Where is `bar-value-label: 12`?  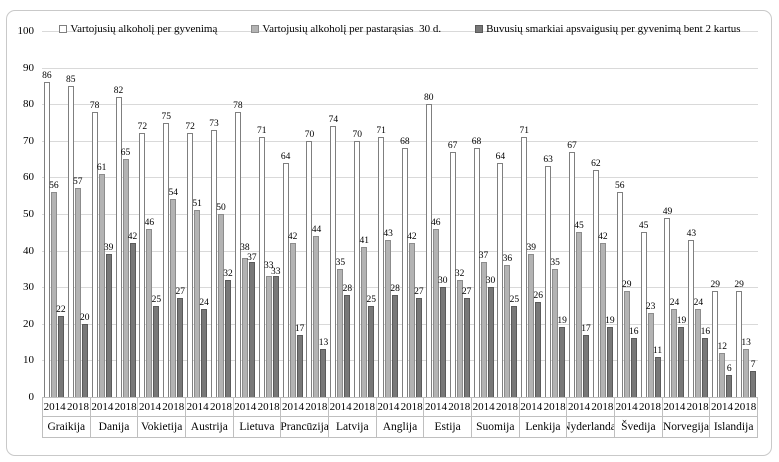 bar-value-label: 12 is located at coordinates (722, 347).